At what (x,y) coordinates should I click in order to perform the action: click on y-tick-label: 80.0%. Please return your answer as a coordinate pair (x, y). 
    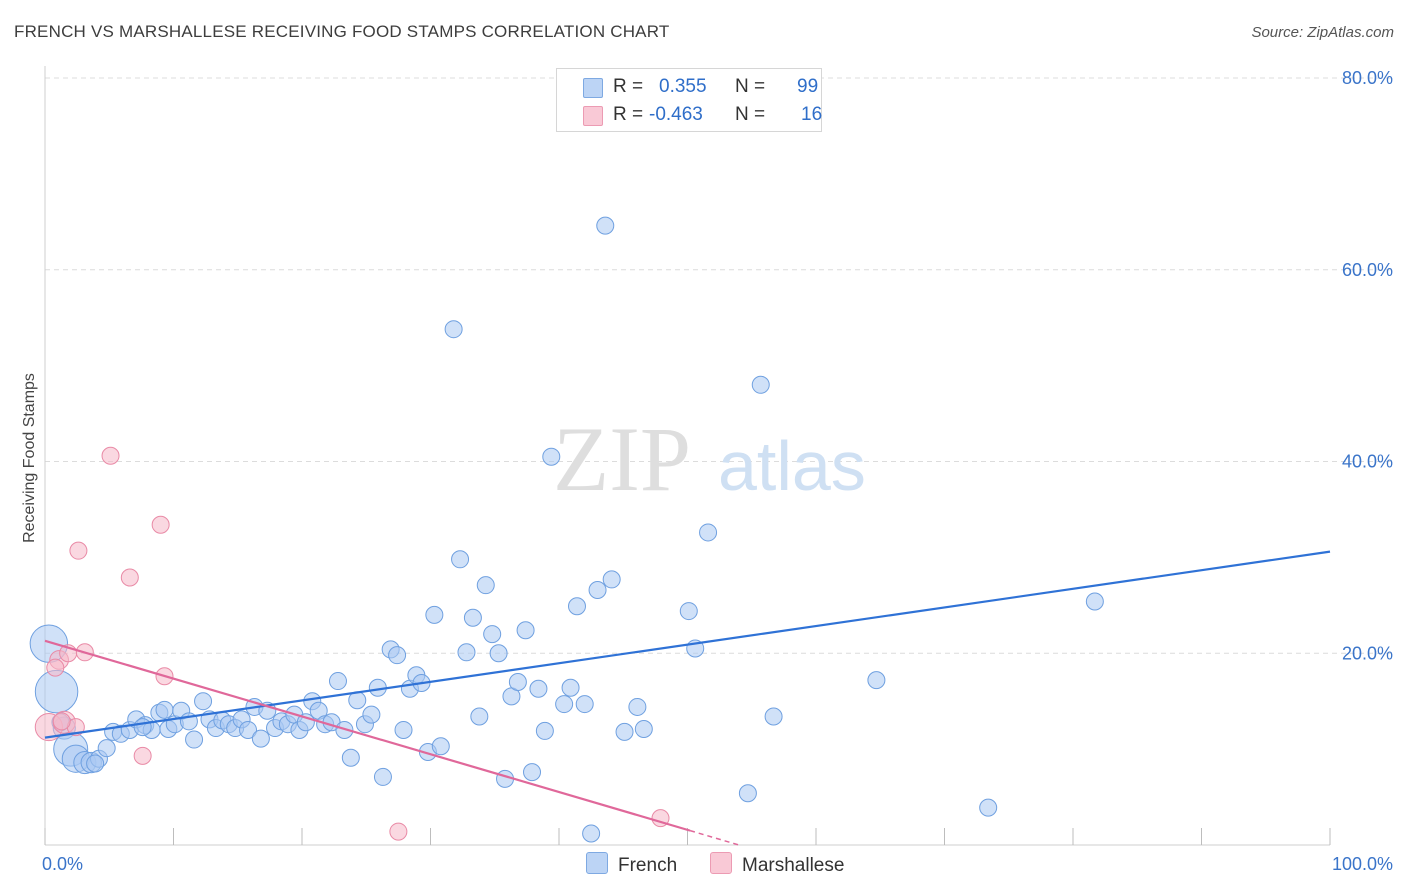
    Looking at the image, I should click on (1367, 78).